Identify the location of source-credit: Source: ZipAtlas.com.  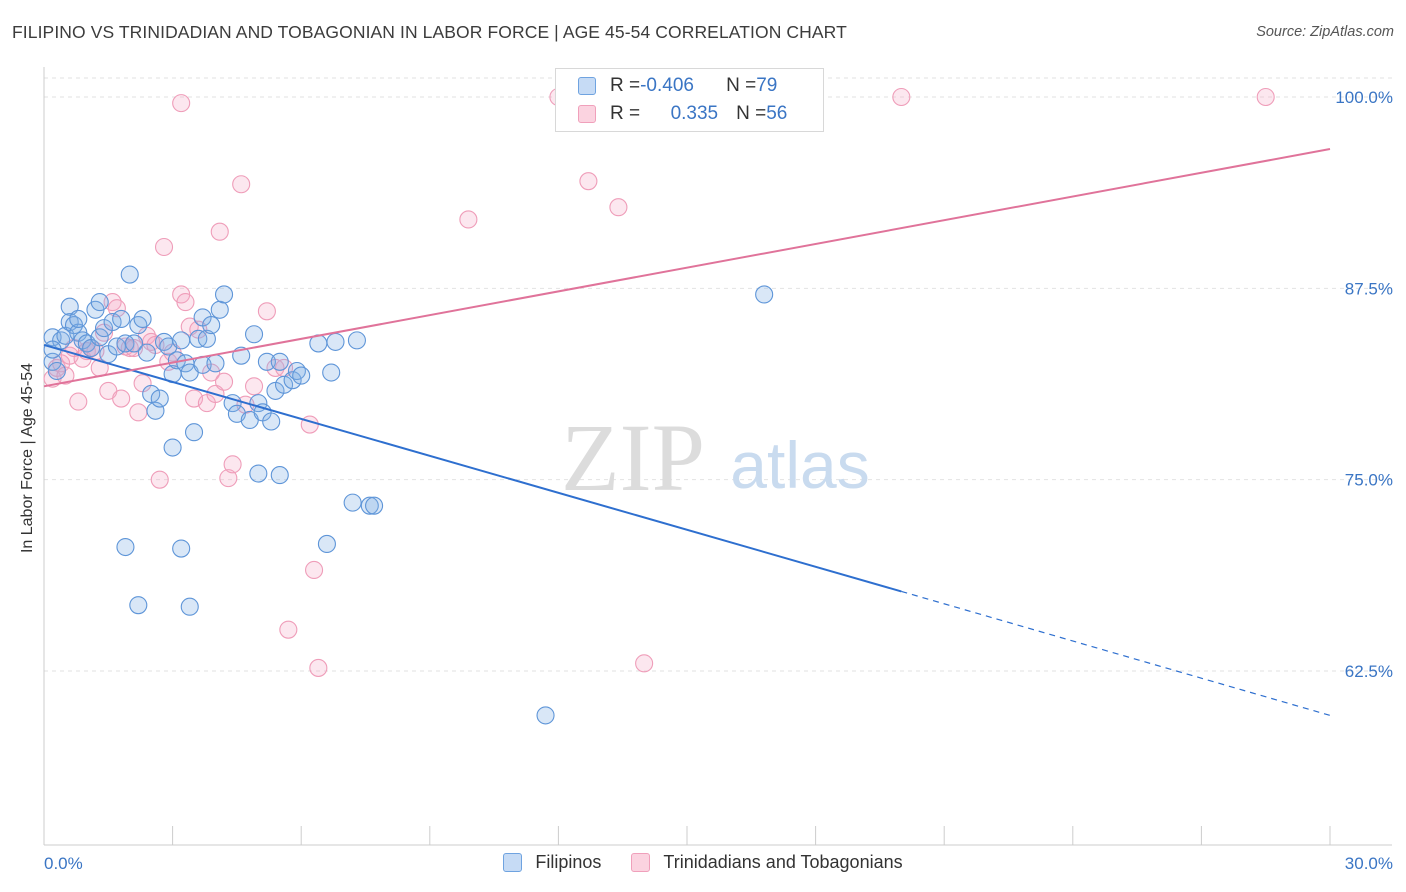
(1325, 32).